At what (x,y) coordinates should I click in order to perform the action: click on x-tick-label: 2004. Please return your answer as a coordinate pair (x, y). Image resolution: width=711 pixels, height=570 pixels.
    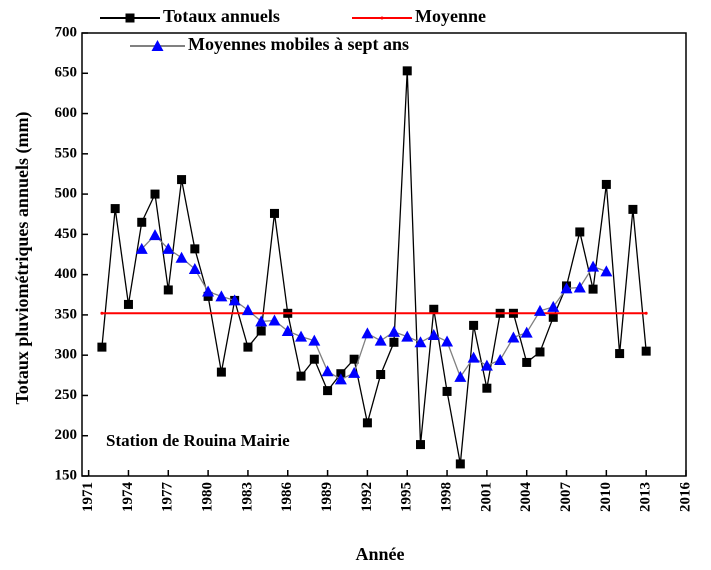
    Looking at the image, I should click on (526, 497).